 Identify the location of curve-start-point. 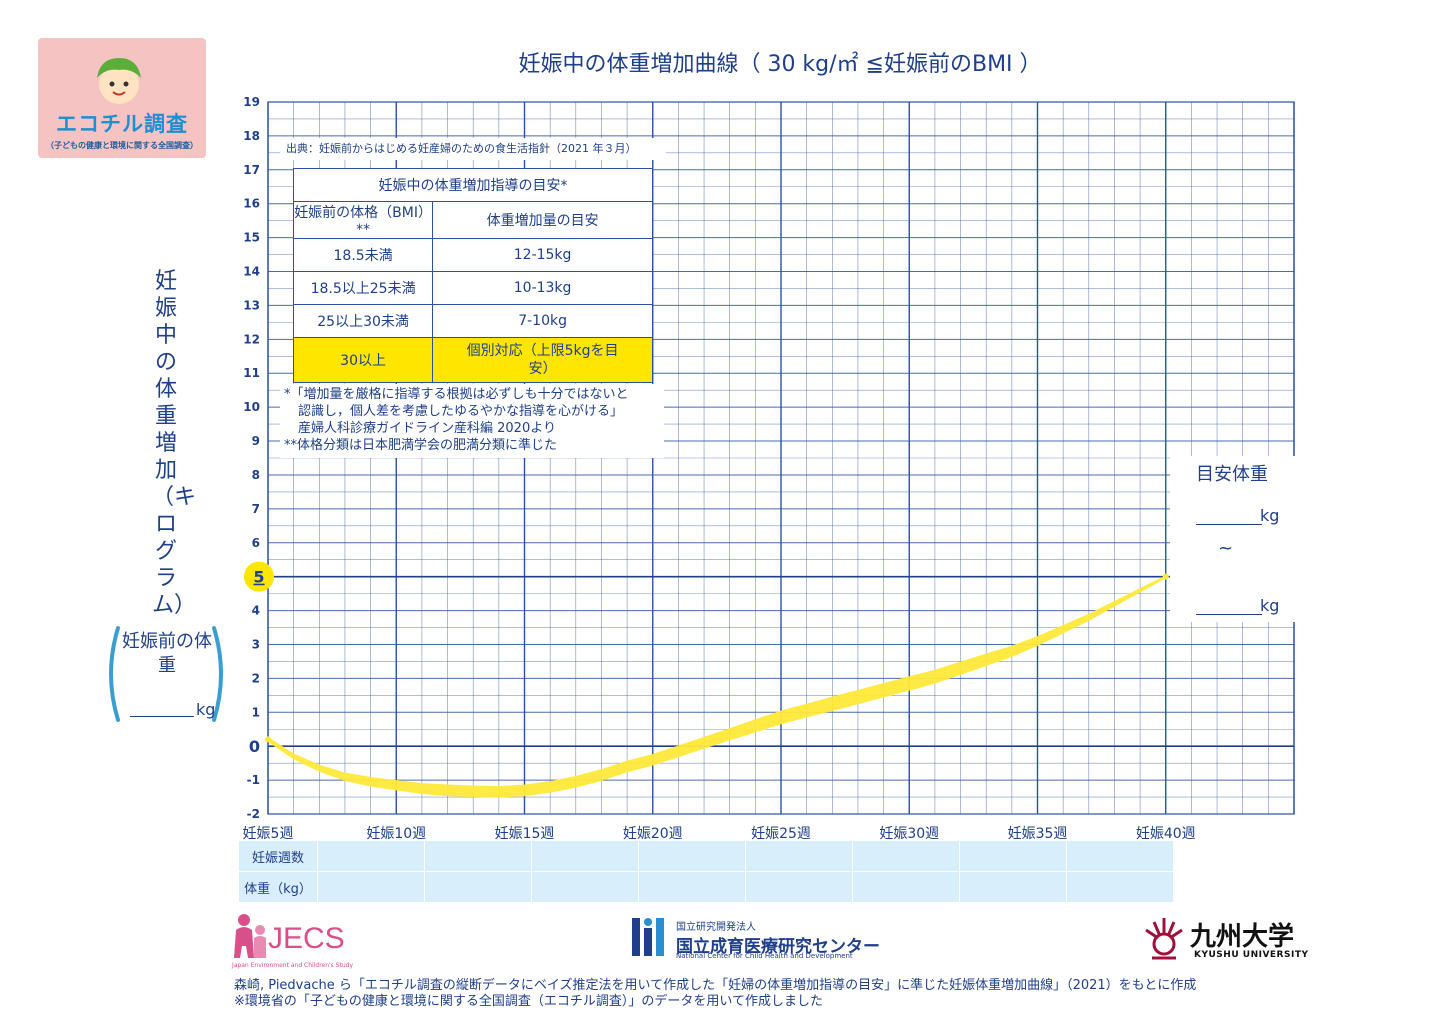
(268, 739).